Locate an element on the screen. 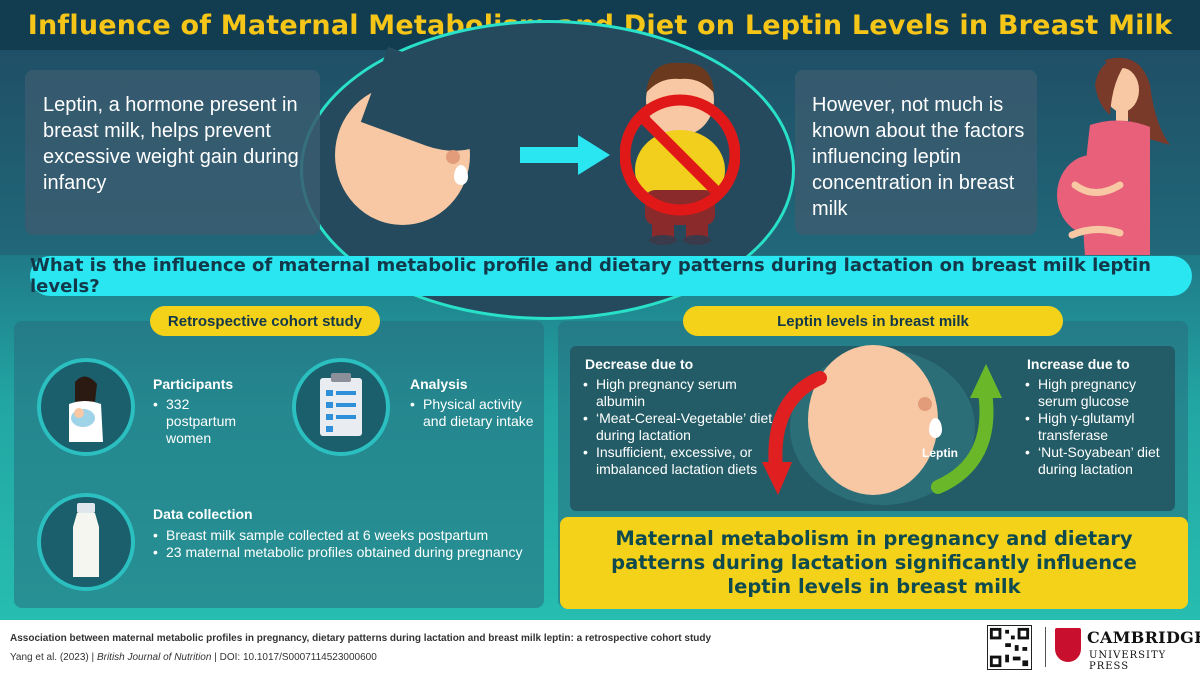 This screenshot has height=675, width=1200. pregnant-mother-illustration is located at coordinates (1113, 156).